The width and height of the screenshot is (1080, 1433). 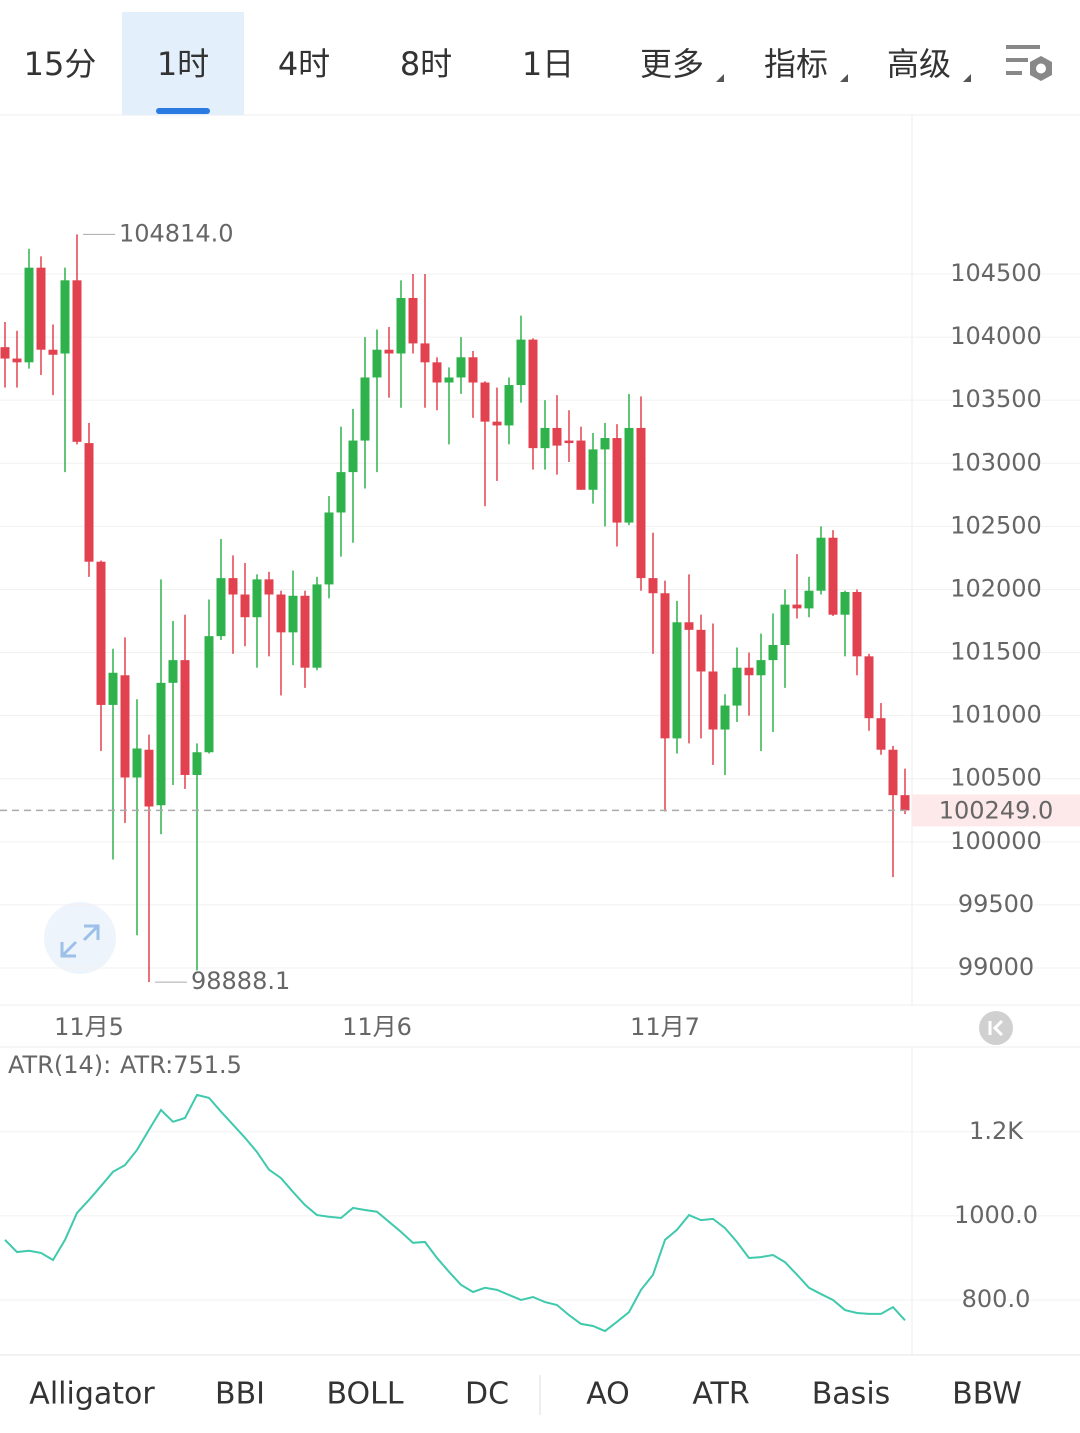 What do you see at coordinates (60, 64) in the screenshot?
I see `top-tab: 15分` at bounding box center [60, 64].